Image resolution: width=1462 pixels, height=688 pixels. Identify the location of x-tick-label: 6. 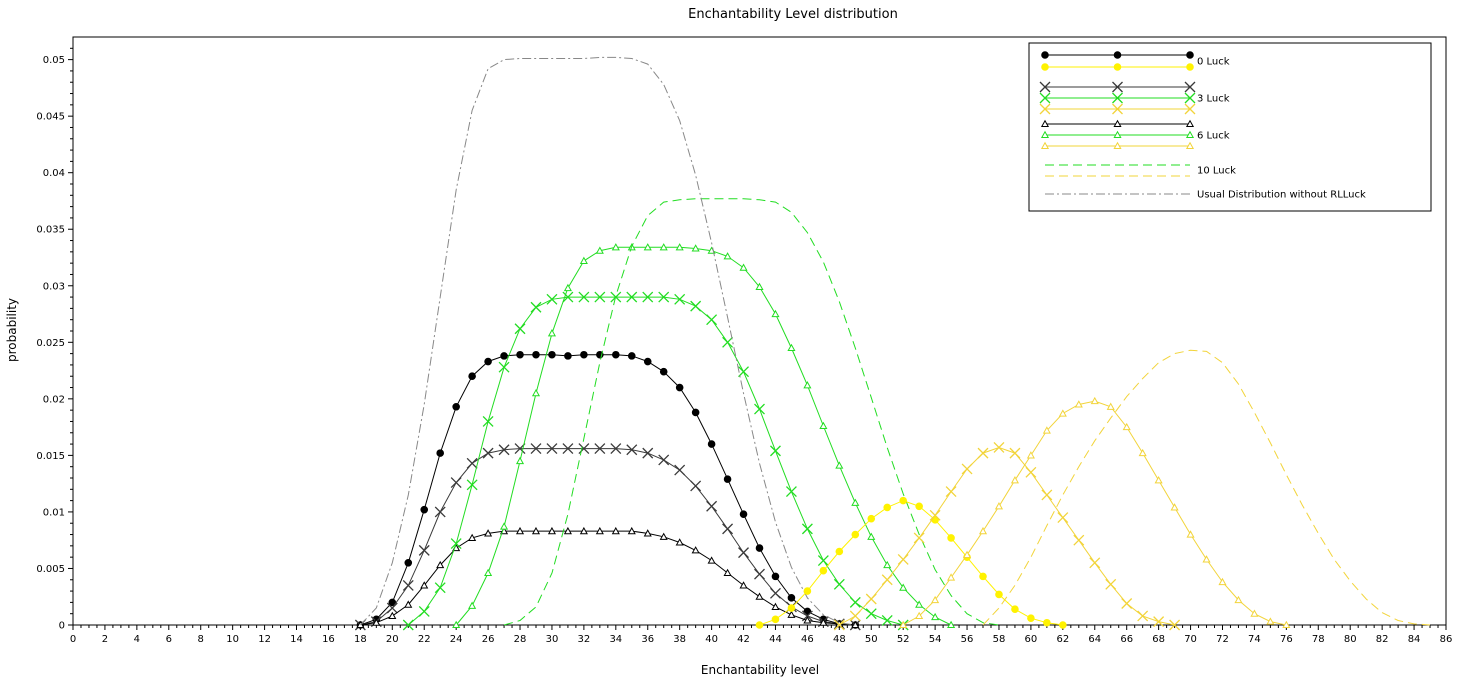
(169, 639).